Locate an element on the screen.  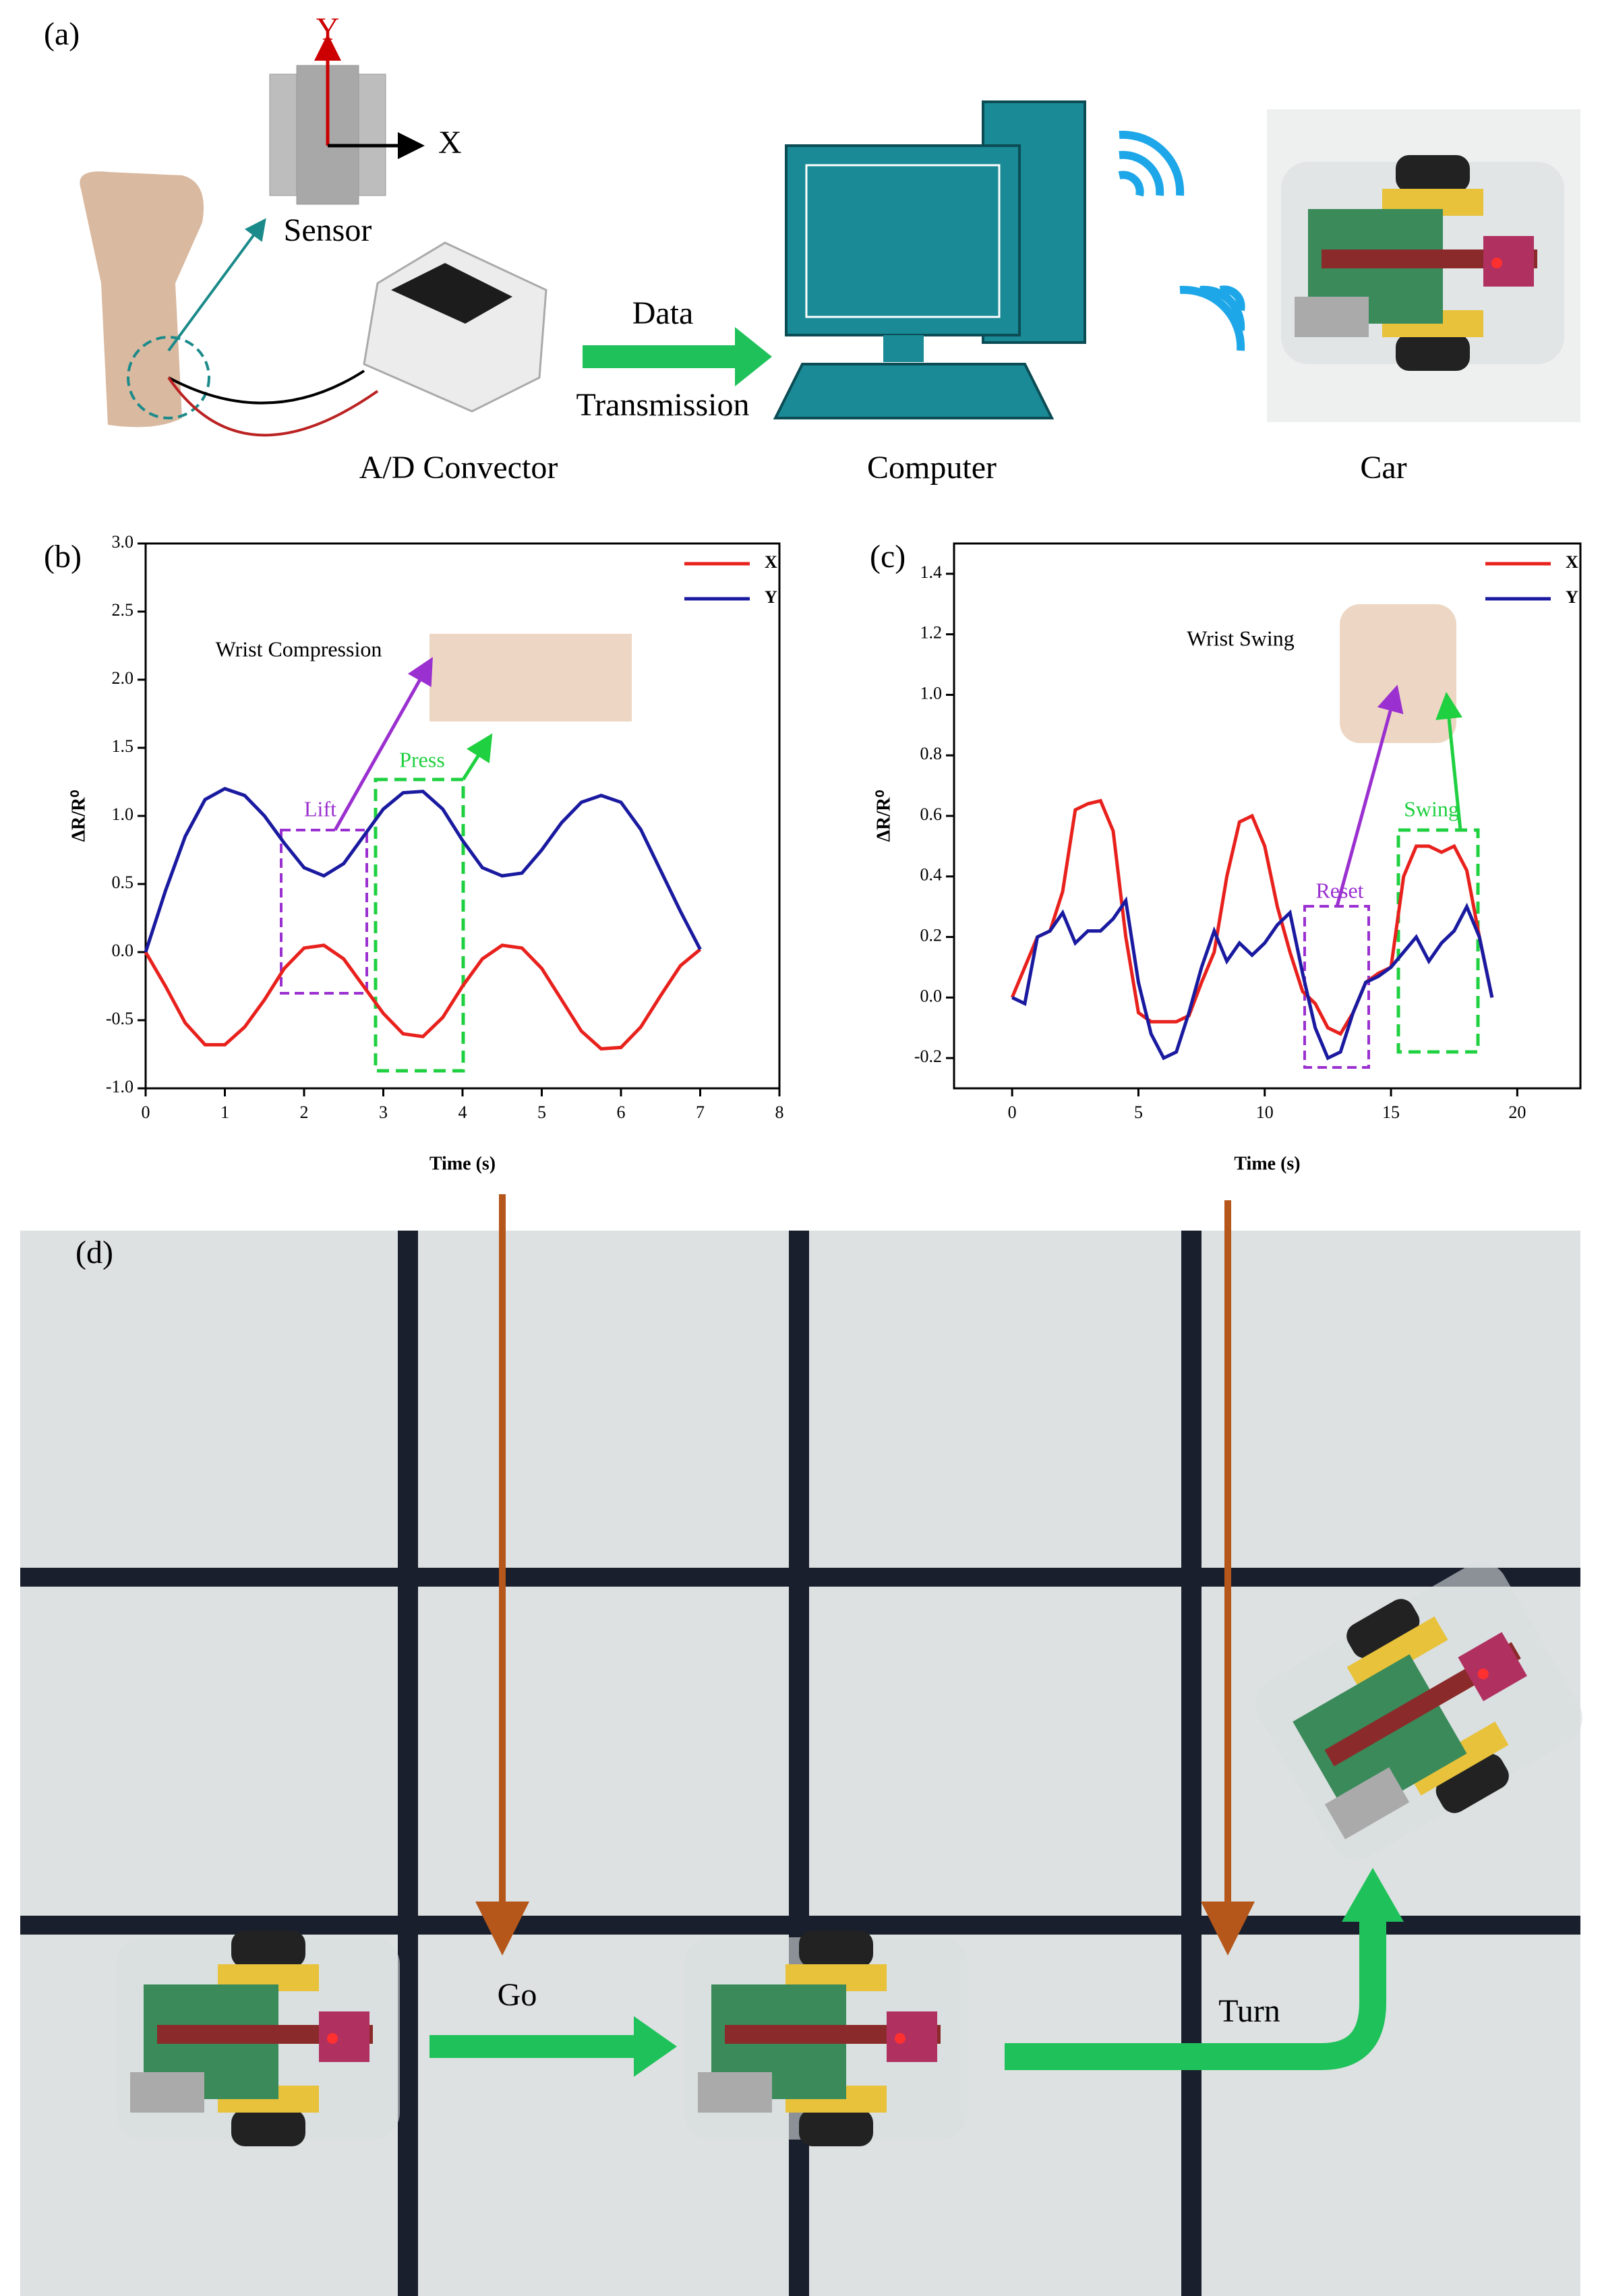
plot-frame is located at coordinates (1267, 816).